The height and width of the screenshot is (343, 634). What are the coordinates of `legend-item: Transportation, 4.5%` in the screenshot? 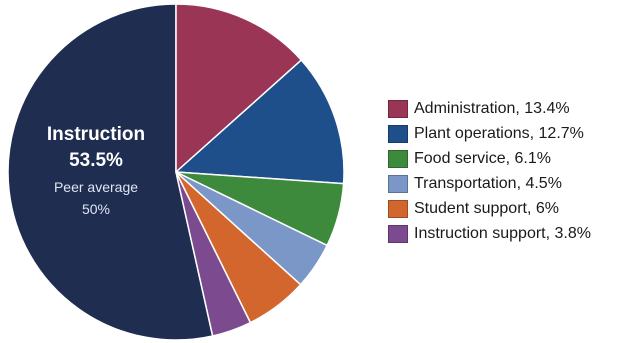 It's located at (489, 183).